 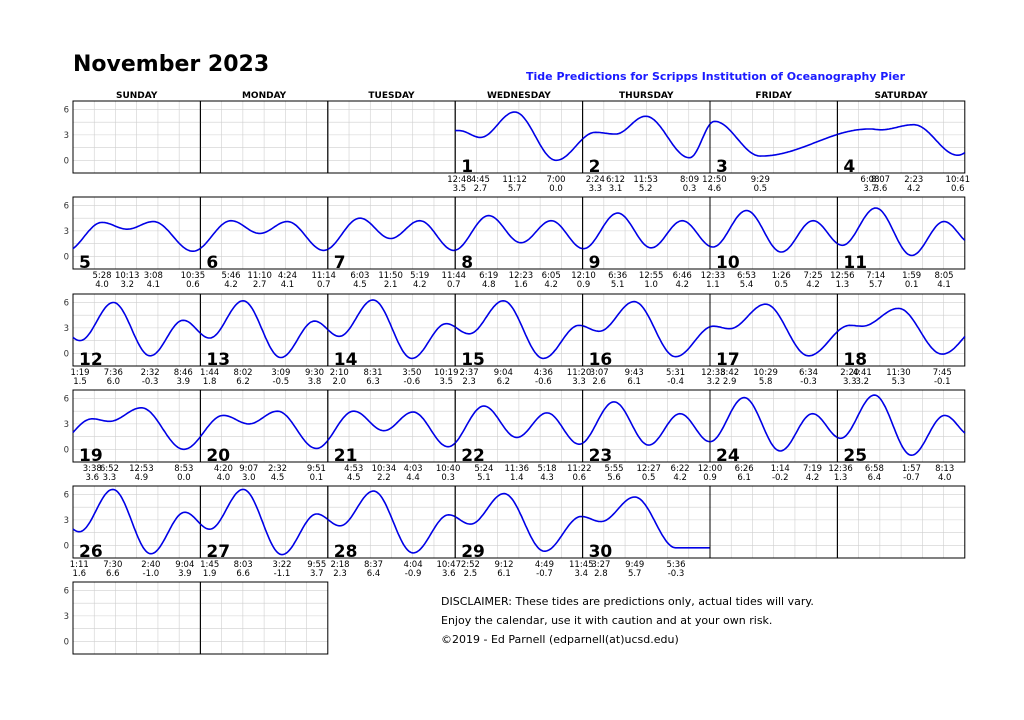 I want to click on tide-height-label: 0.9, so click(x=710, y=478).